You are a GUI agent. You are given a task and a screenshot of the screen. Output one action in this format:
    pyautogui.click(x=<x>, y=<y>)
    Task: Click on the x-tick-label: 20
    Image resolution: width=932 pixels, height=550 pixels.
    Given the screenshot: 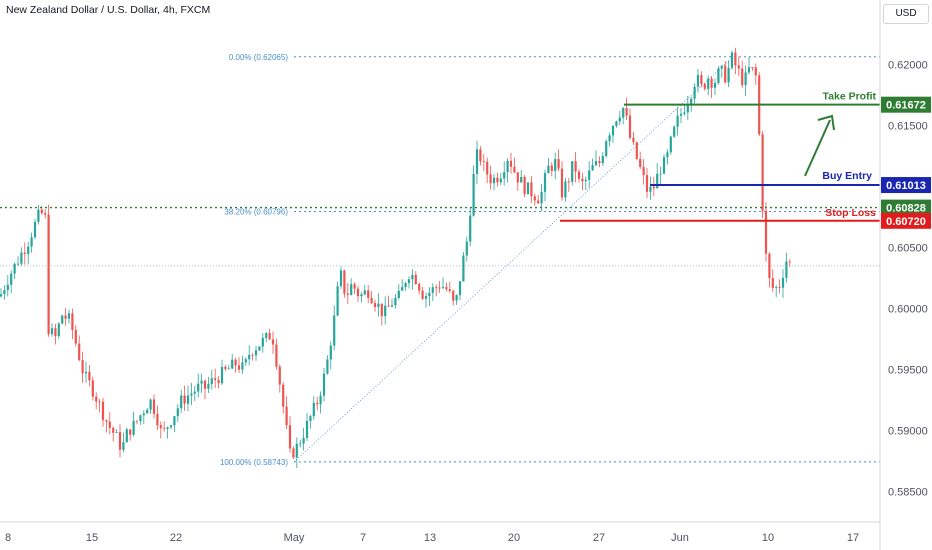 What is the action you would take?
    pyautogui.click(x=514, y=538)
    